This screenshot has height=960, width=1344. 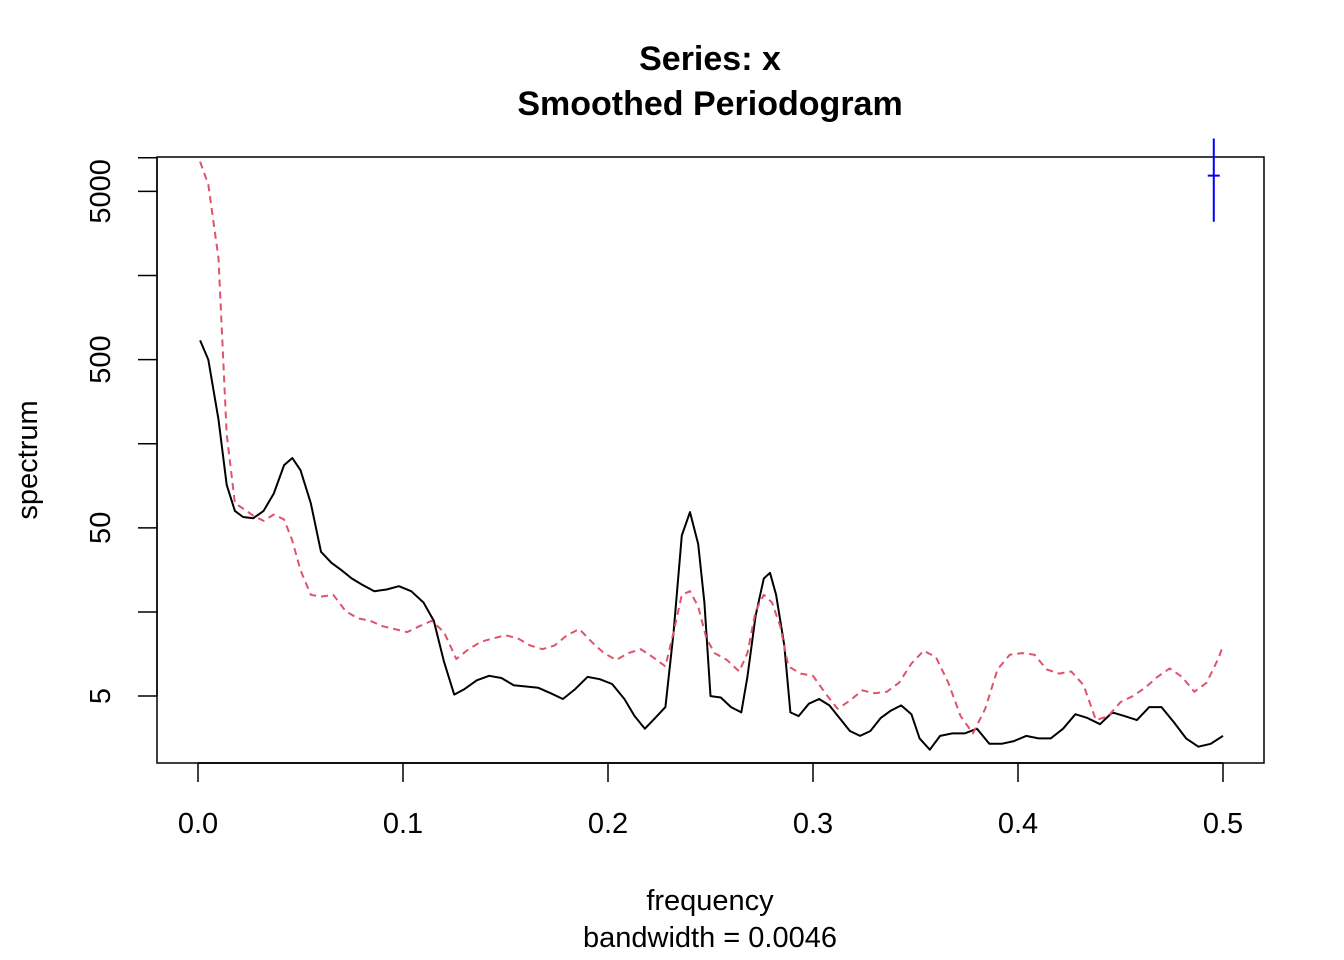 I want to click on x-tick-label: 0.0, so click(x=198, y=824).